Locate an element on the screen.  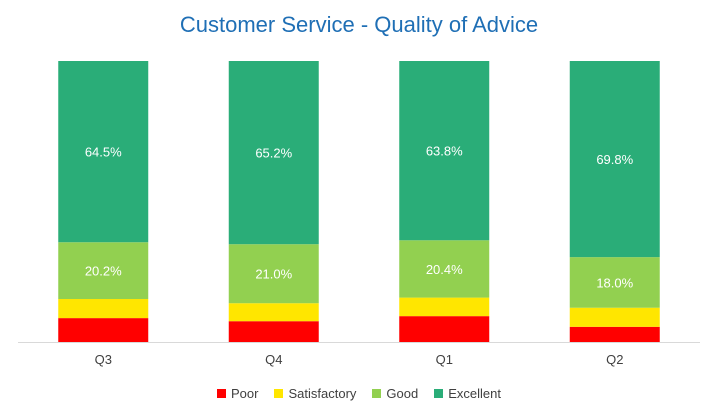
x-tick-label-q2: Q2 is located at coordinates (614, 359).